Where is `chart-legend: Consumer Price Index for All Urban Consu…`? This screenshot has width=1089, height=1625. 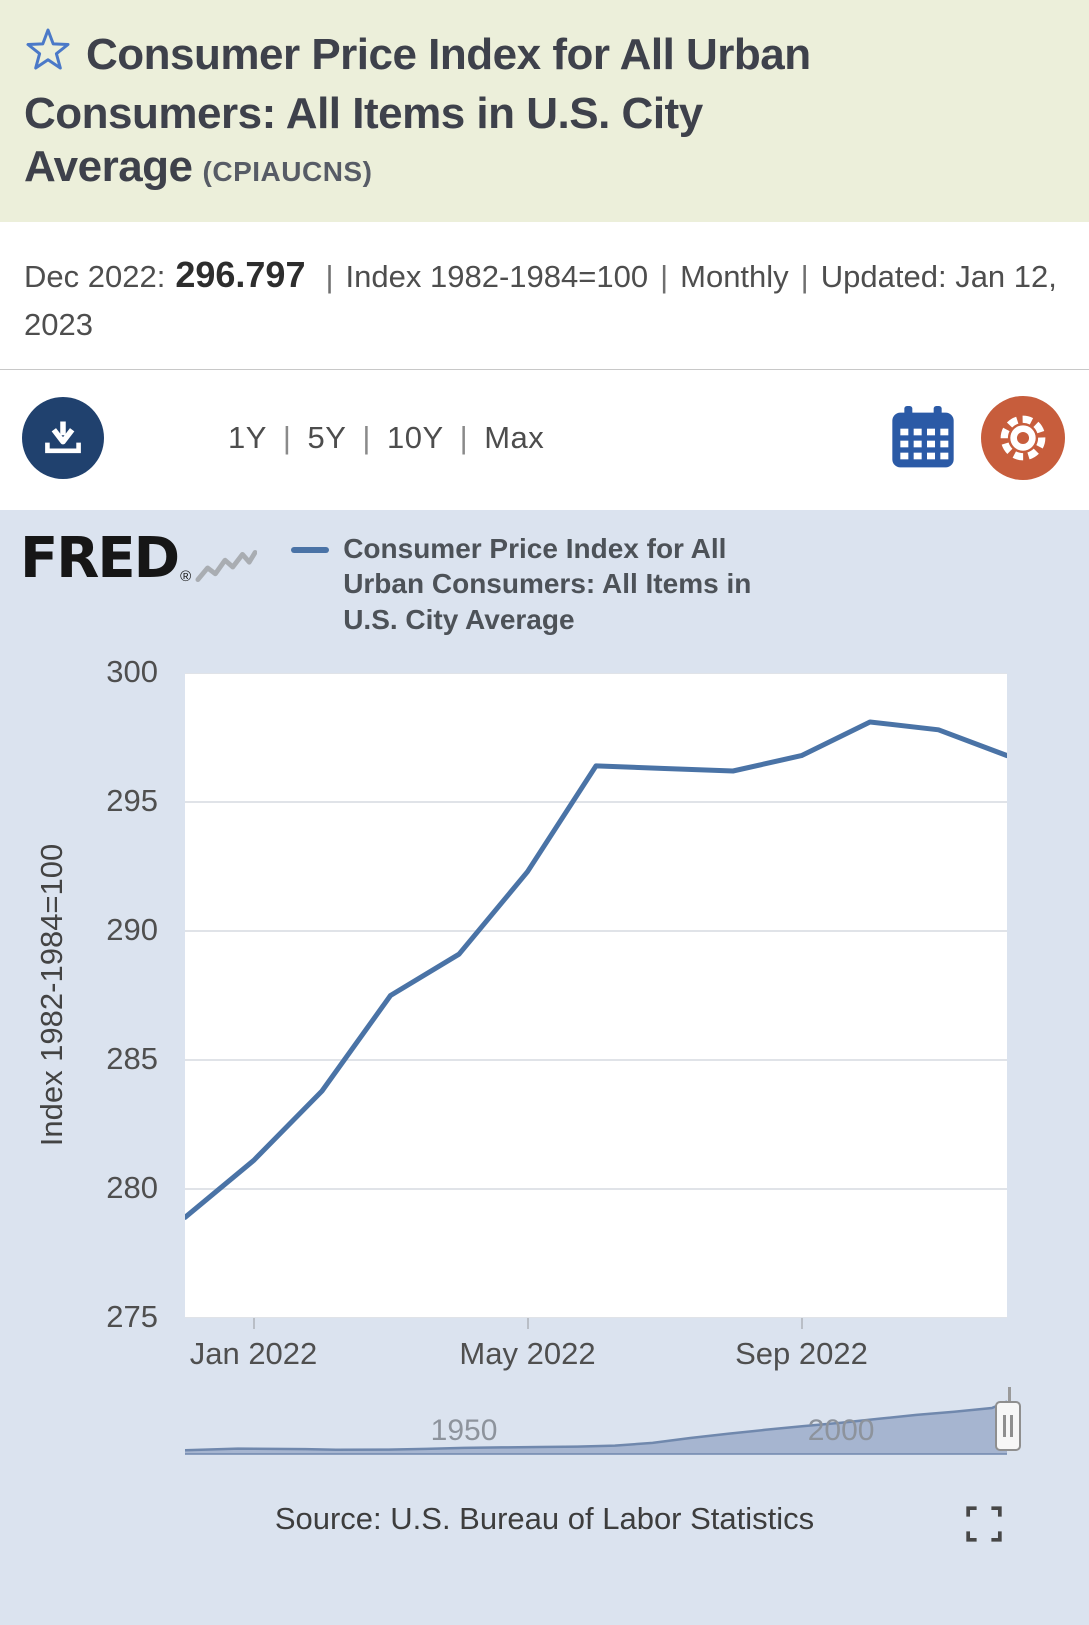 chart-legend: Consumer Price Index for All Urban Consu… is located at coordinates (532, 584).